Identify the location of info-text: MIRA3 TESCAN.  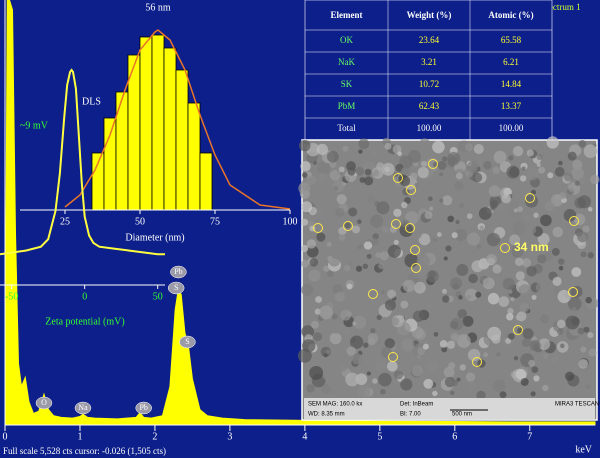
(577, 405).